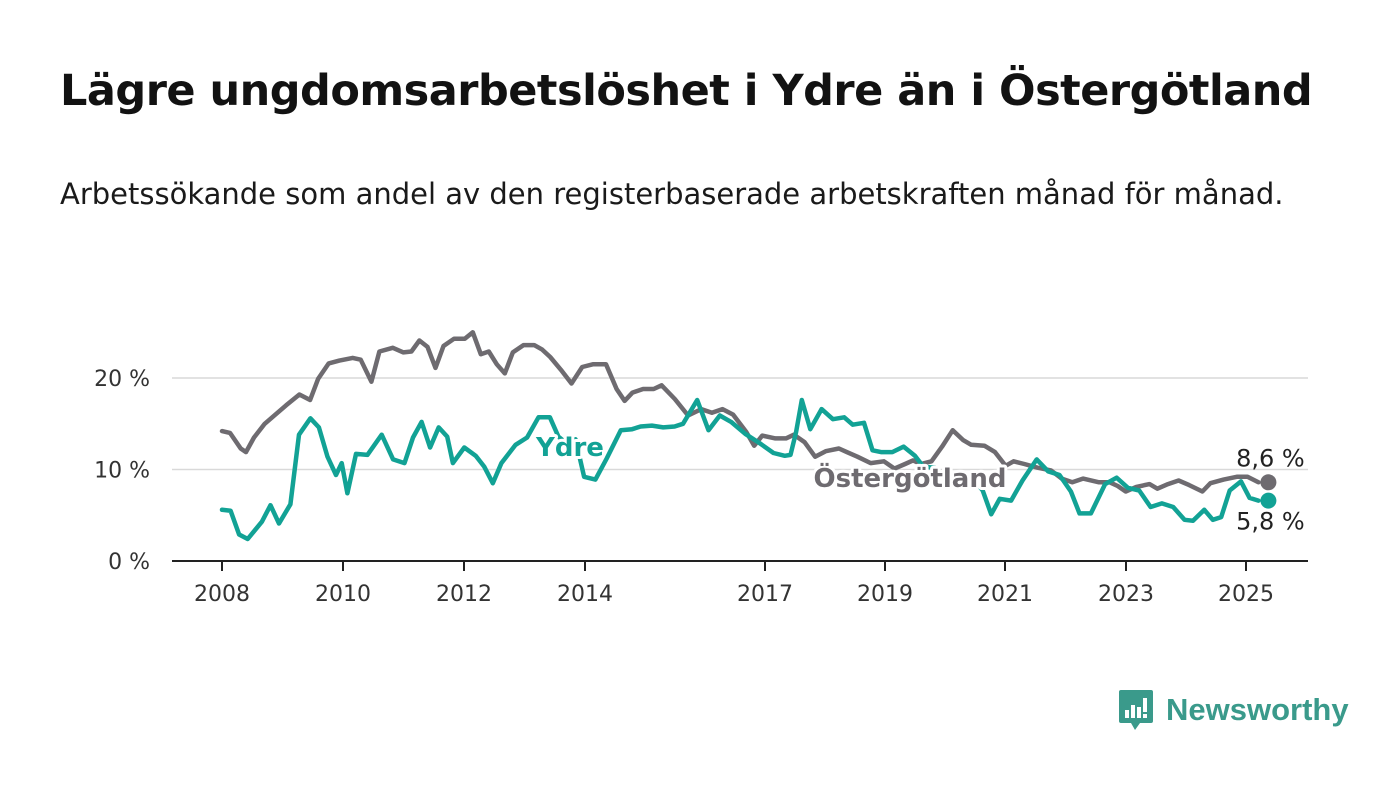  I want to click on brand-name: Newsworthy, so click(1257, 709).